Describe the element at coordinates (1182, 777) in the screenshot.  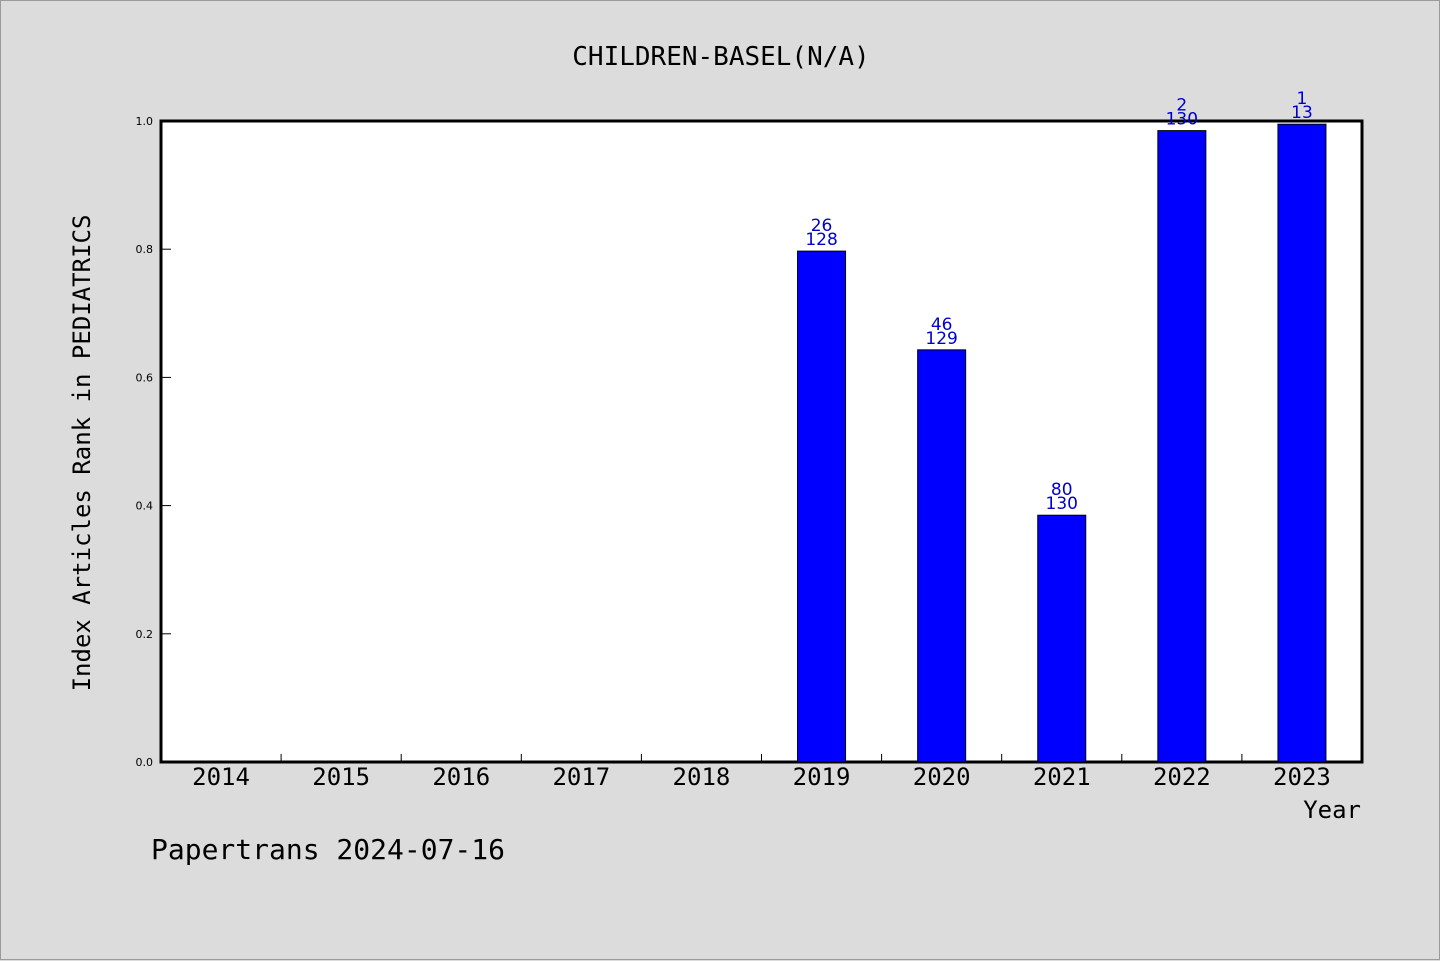
I see `x-tick-label: 2022` at that location.